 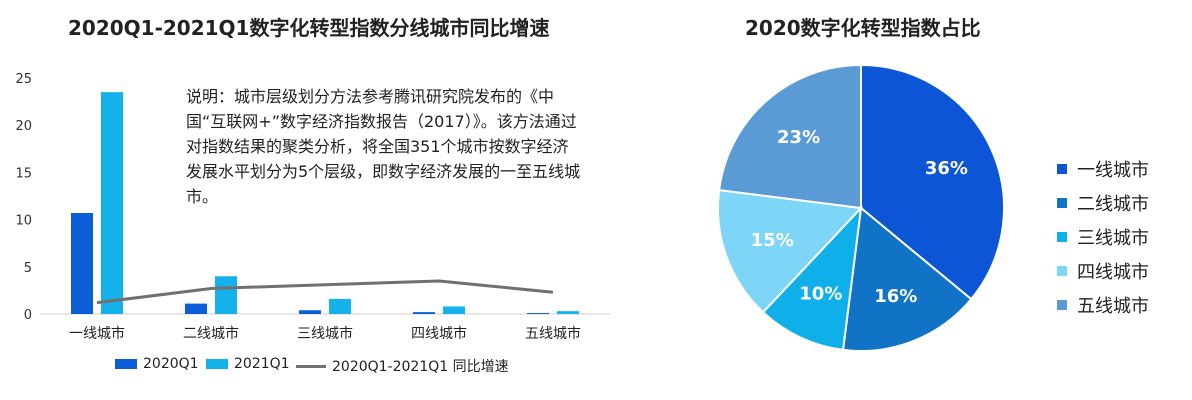 I want to click on legend-item-2020q1: 2020Q1, so click(x=157, y=364).